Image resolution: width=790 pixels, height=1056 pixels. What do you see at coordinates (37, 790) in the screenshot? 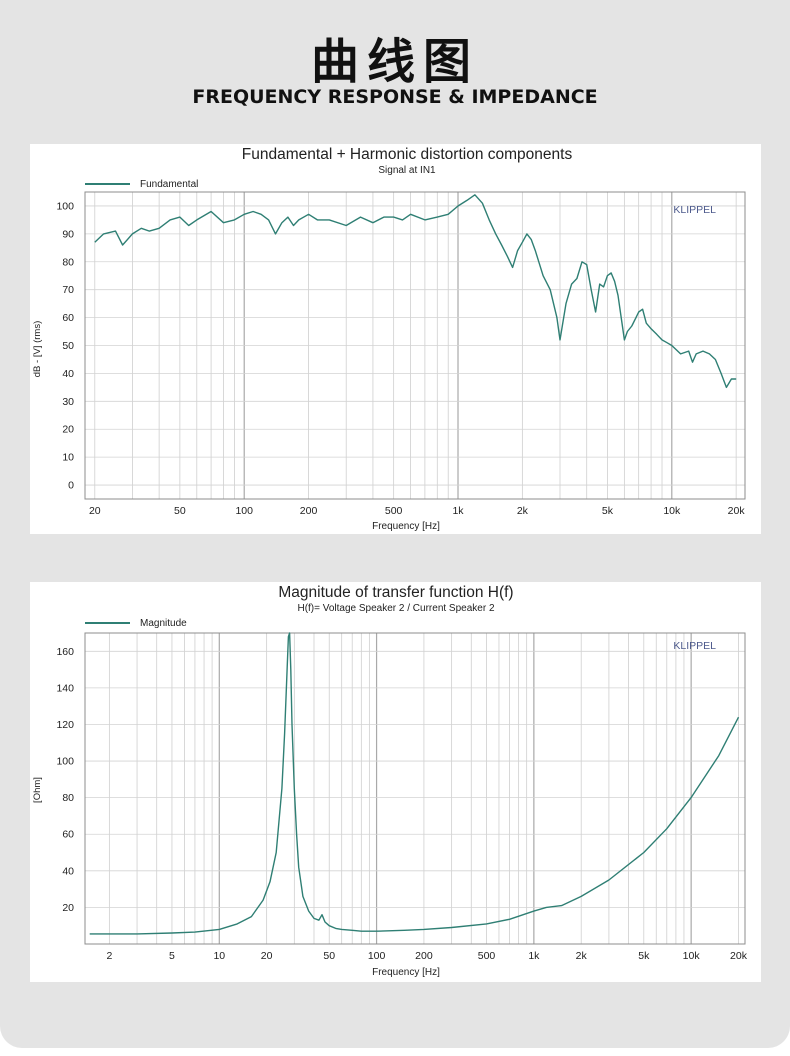
I see `y-axis-label: [Ohm]` at bounding box center [37, 790].